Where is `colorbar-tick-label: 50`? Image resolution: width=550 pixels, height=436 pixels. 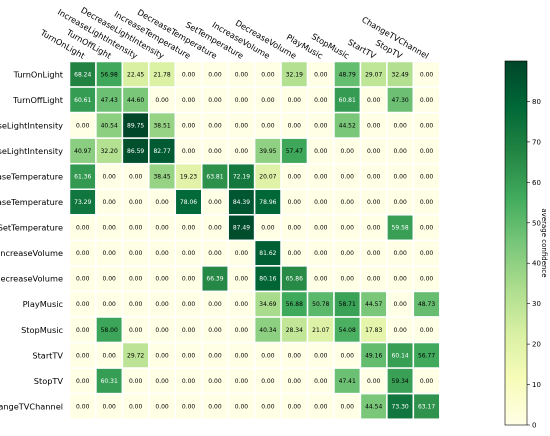 colorbar-tick-label: 50 is located at coordinates (536, 223).